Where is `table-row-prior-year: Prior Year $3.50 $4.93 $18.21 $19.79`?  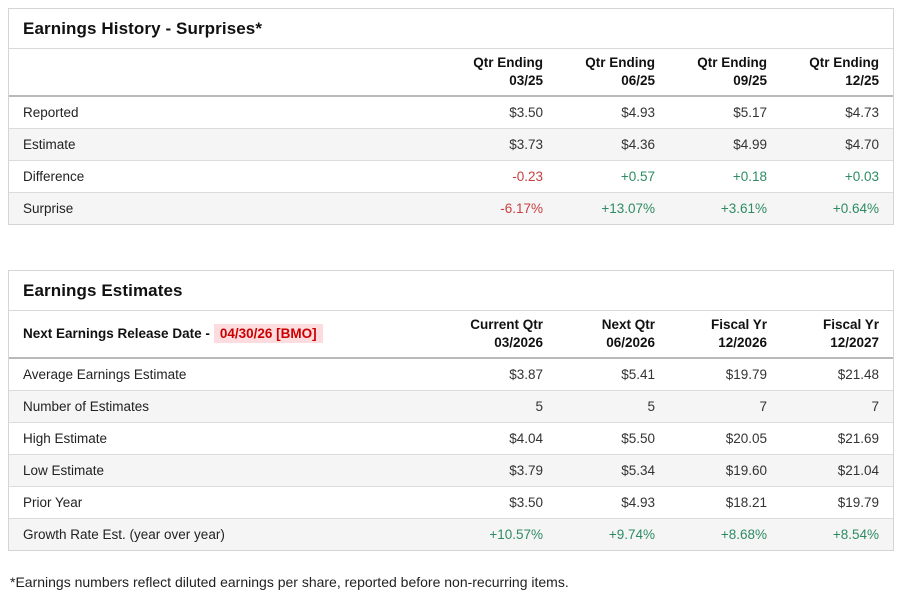 table-row-prior-year: Prior Year $3.50 $4.93 $18.21 $19.79 is located at coordinates (451, 502).